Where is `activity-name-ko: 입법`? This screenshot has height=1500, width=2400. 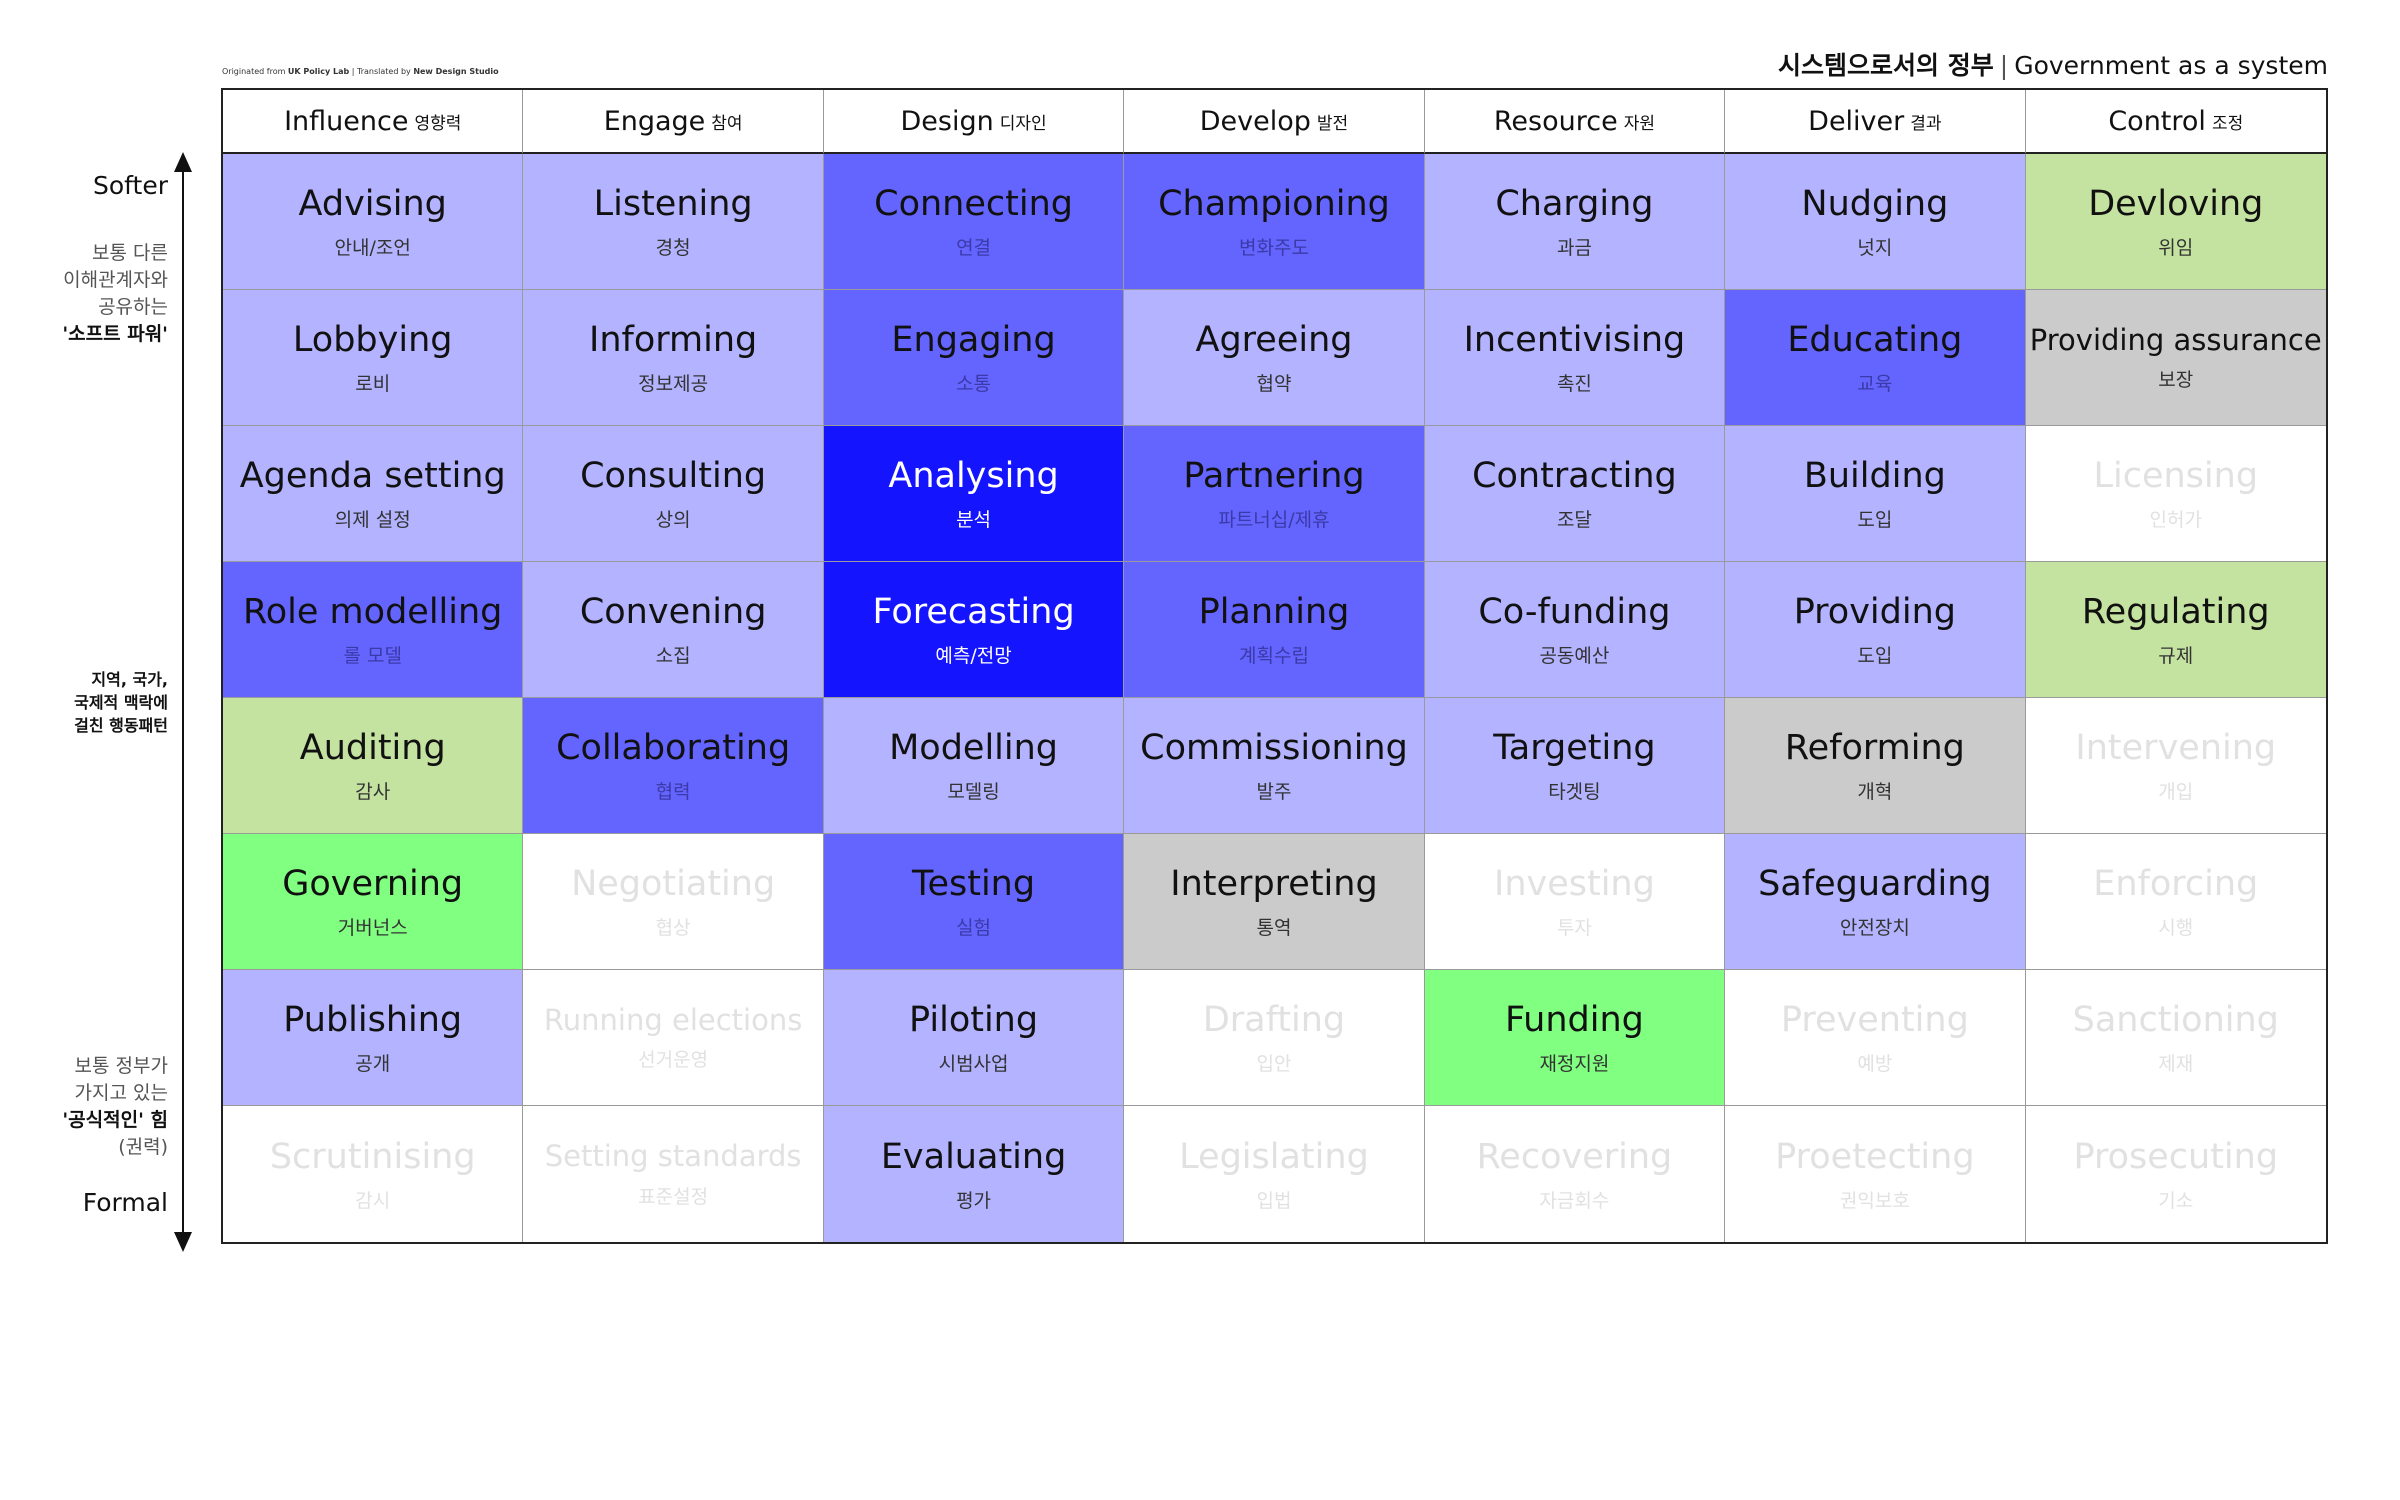
activity-name-ko: 입법 is located at coordinates (1274, 1200).